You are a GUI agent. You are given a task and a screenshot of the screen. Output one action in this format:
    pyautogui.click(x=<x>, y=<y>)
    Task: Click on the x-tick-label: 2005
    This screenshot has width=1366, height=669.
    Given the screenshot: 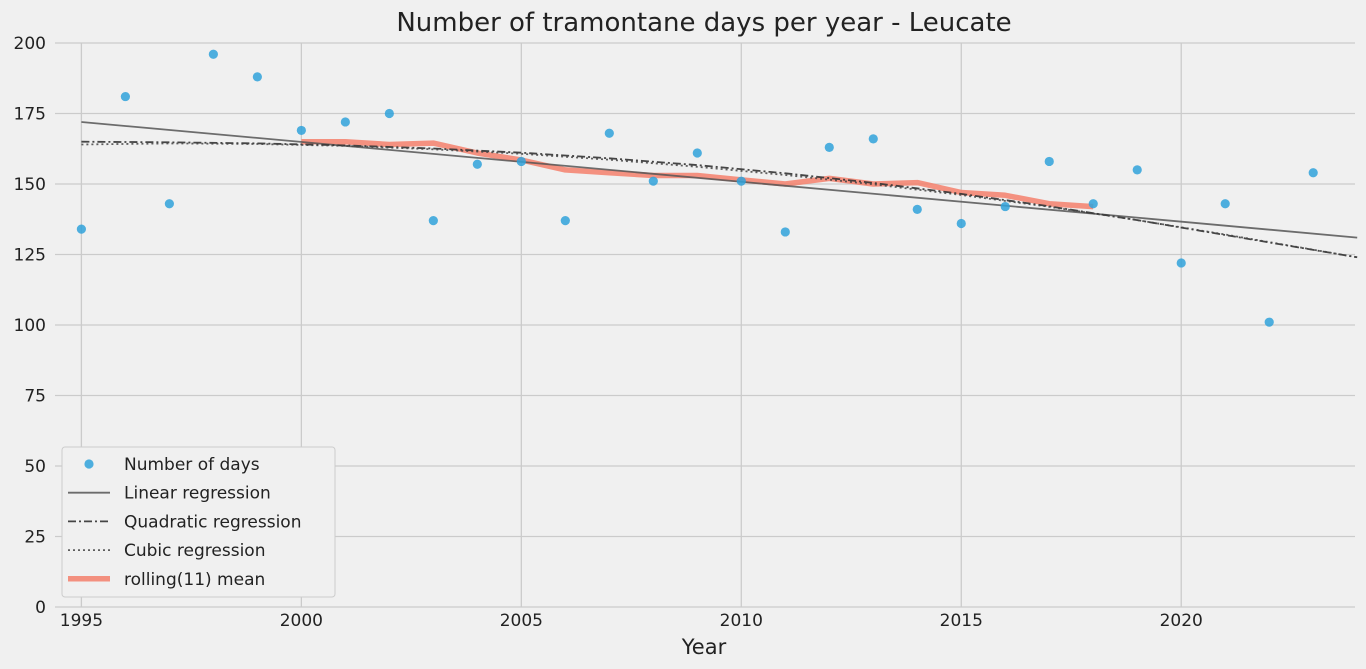 What is the action you would take?
    pyautogui.click(x=521, y=621)
    